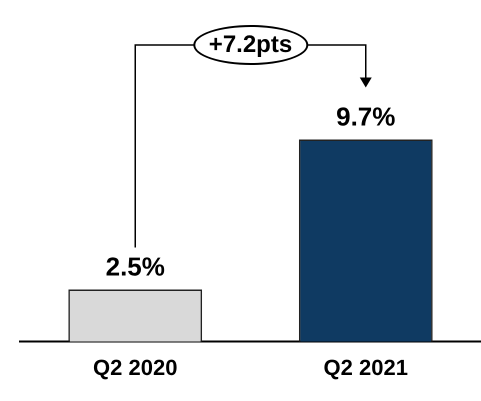  Describe the element at coordinates (135, 267) in the screenshot. I see `data-label: 2.5%` at that location.